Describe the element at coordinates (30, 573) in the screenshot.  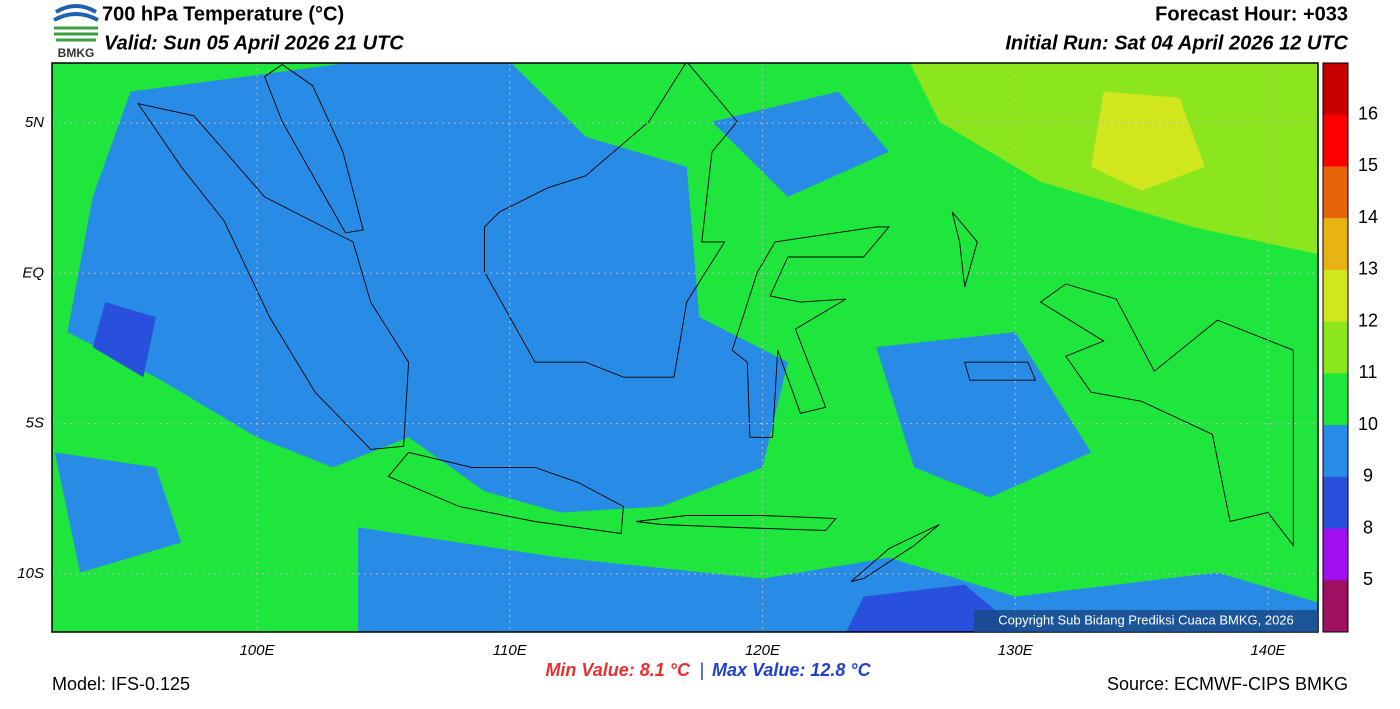
I see `lat-label: 10S` at that location.